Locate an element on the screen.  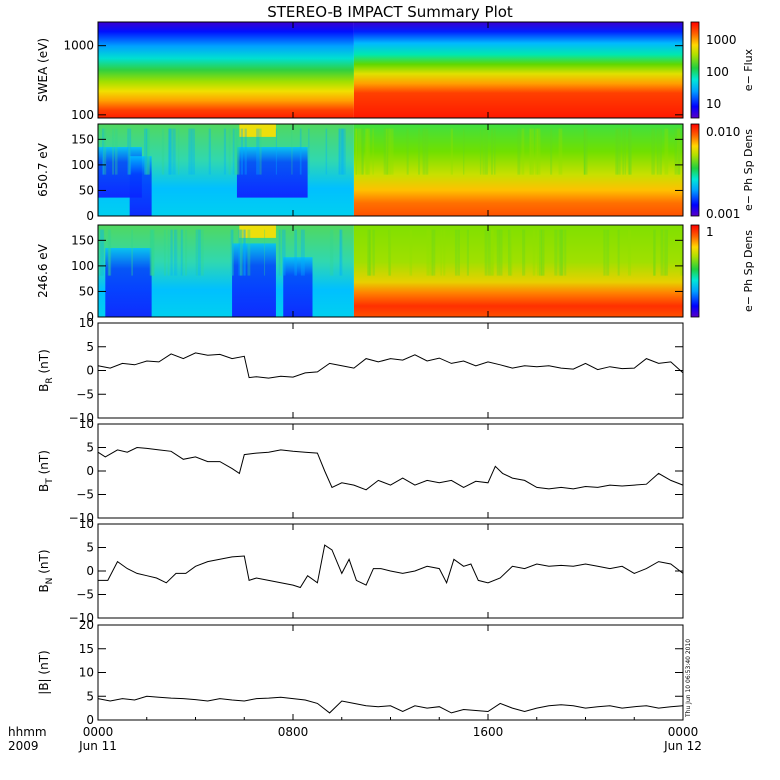
y-axis-label: SWEA (eV) is located at coordinates (43, 70).